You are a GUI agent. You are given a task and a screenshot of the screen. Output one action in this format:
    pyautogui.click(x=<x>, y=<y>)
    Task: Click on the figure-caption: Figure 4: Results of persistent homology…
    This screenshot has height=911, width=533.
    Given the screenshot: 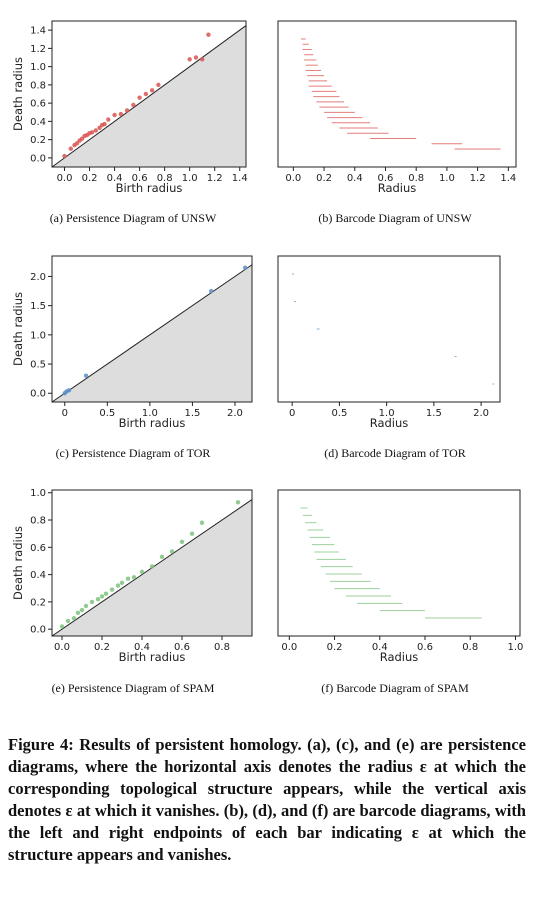 What is the action you would take?
    pyautogui.click(x=267, y=799)
    